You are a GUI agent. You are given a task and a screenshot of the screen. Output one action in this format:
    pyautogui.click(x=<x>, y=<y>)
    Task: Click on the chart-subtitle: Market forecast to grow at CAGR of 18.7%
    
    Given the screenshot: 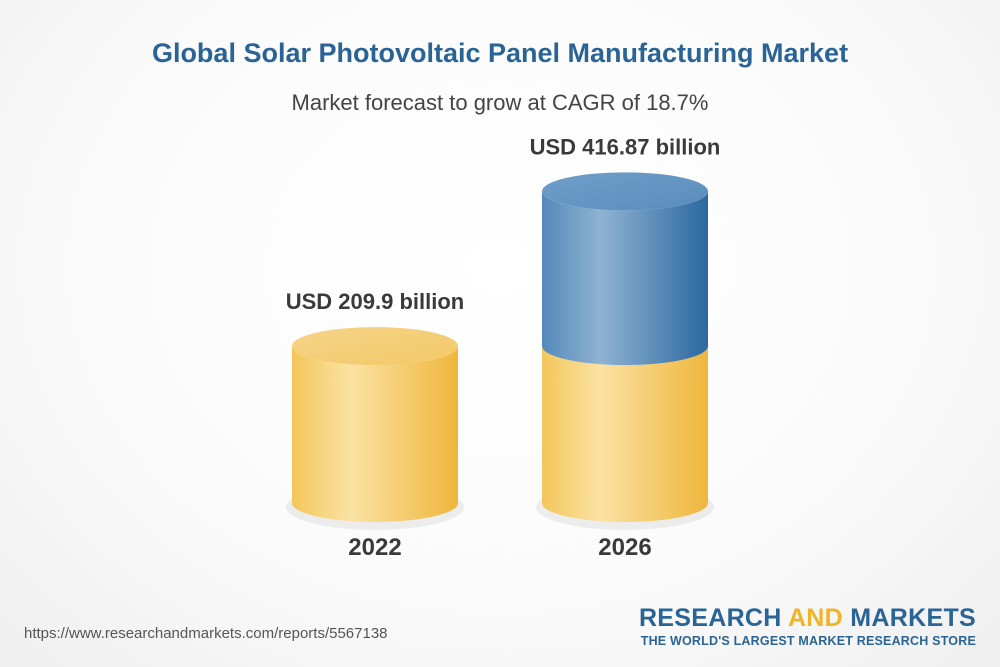 What is the action you would take?
    pyautogui.click(x=500, y=102)
    